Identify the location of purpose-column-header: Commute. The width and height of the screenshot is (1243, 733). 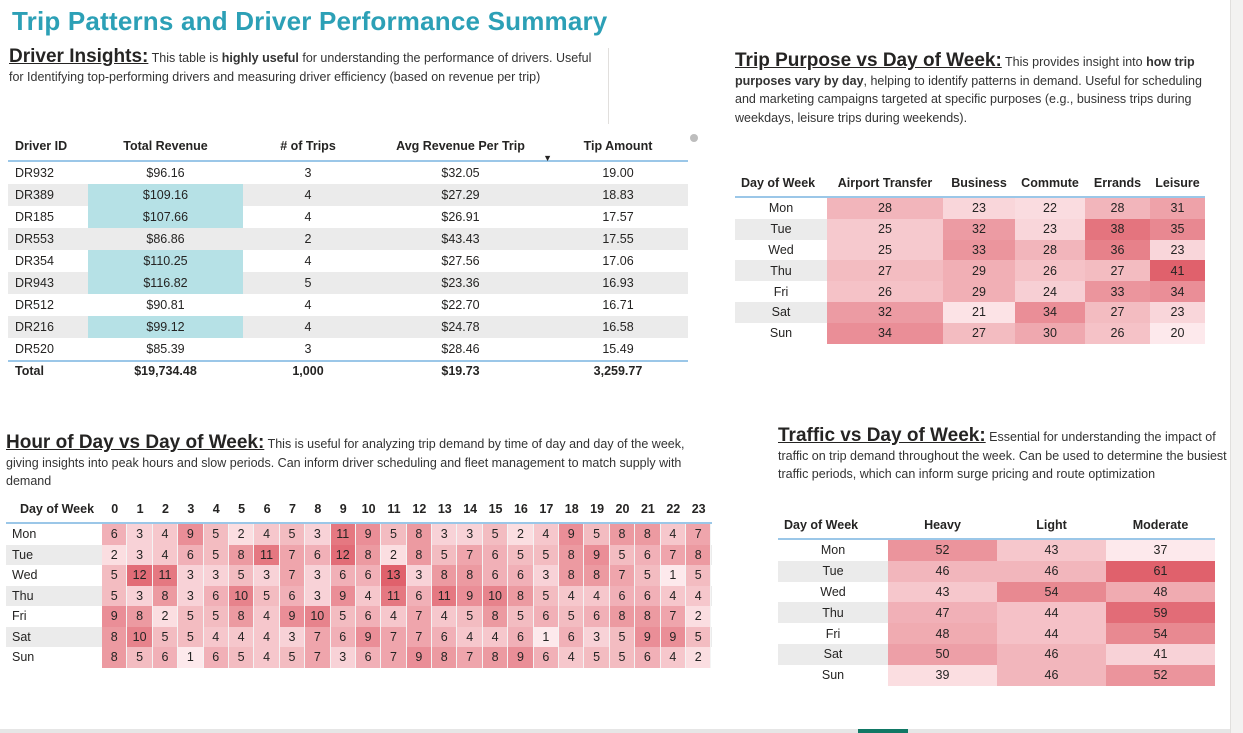
(1050, 183).